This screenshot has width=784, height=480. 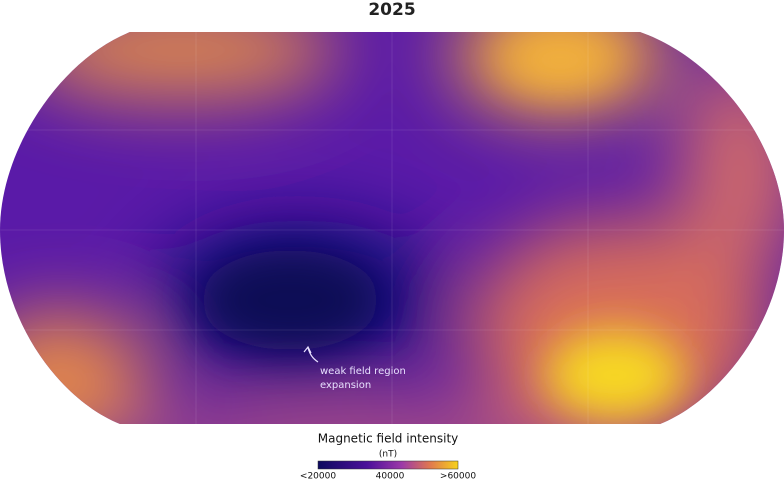 What do you see at coordinates (390, 476) in the screenshot?
I see `colorbar-tick-label: 40000` at bounding box center [390, 476].